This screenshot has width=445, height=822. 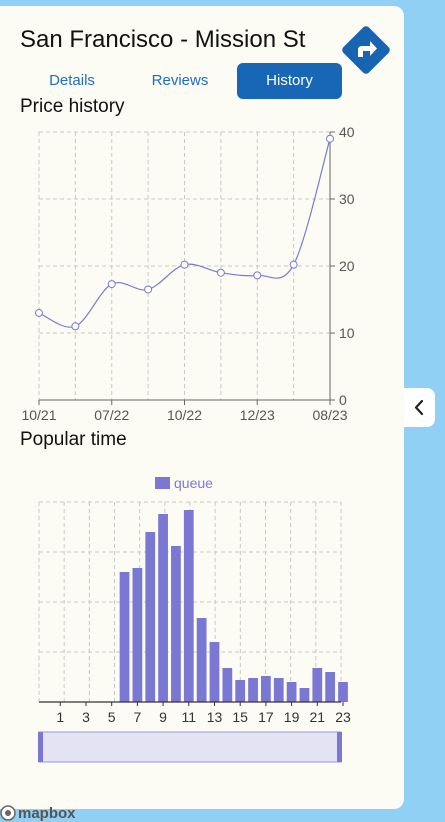 What do you see at coordinates (189, 717) in the screenshot?
I see `x-tick-label: 11` at bounding box center [189, 717].